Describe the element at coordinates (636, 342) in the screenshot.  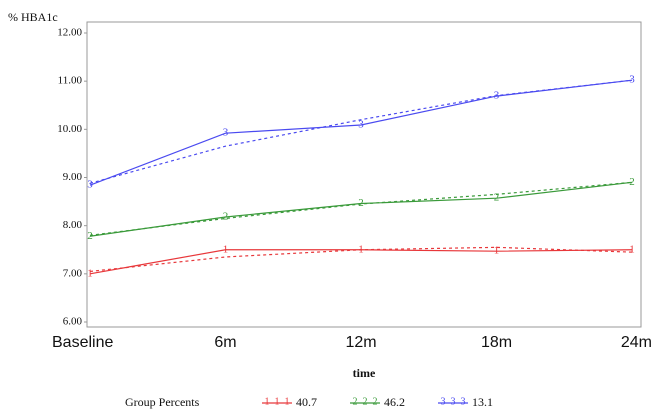
I see `x-tick-label: 24m` at that location.